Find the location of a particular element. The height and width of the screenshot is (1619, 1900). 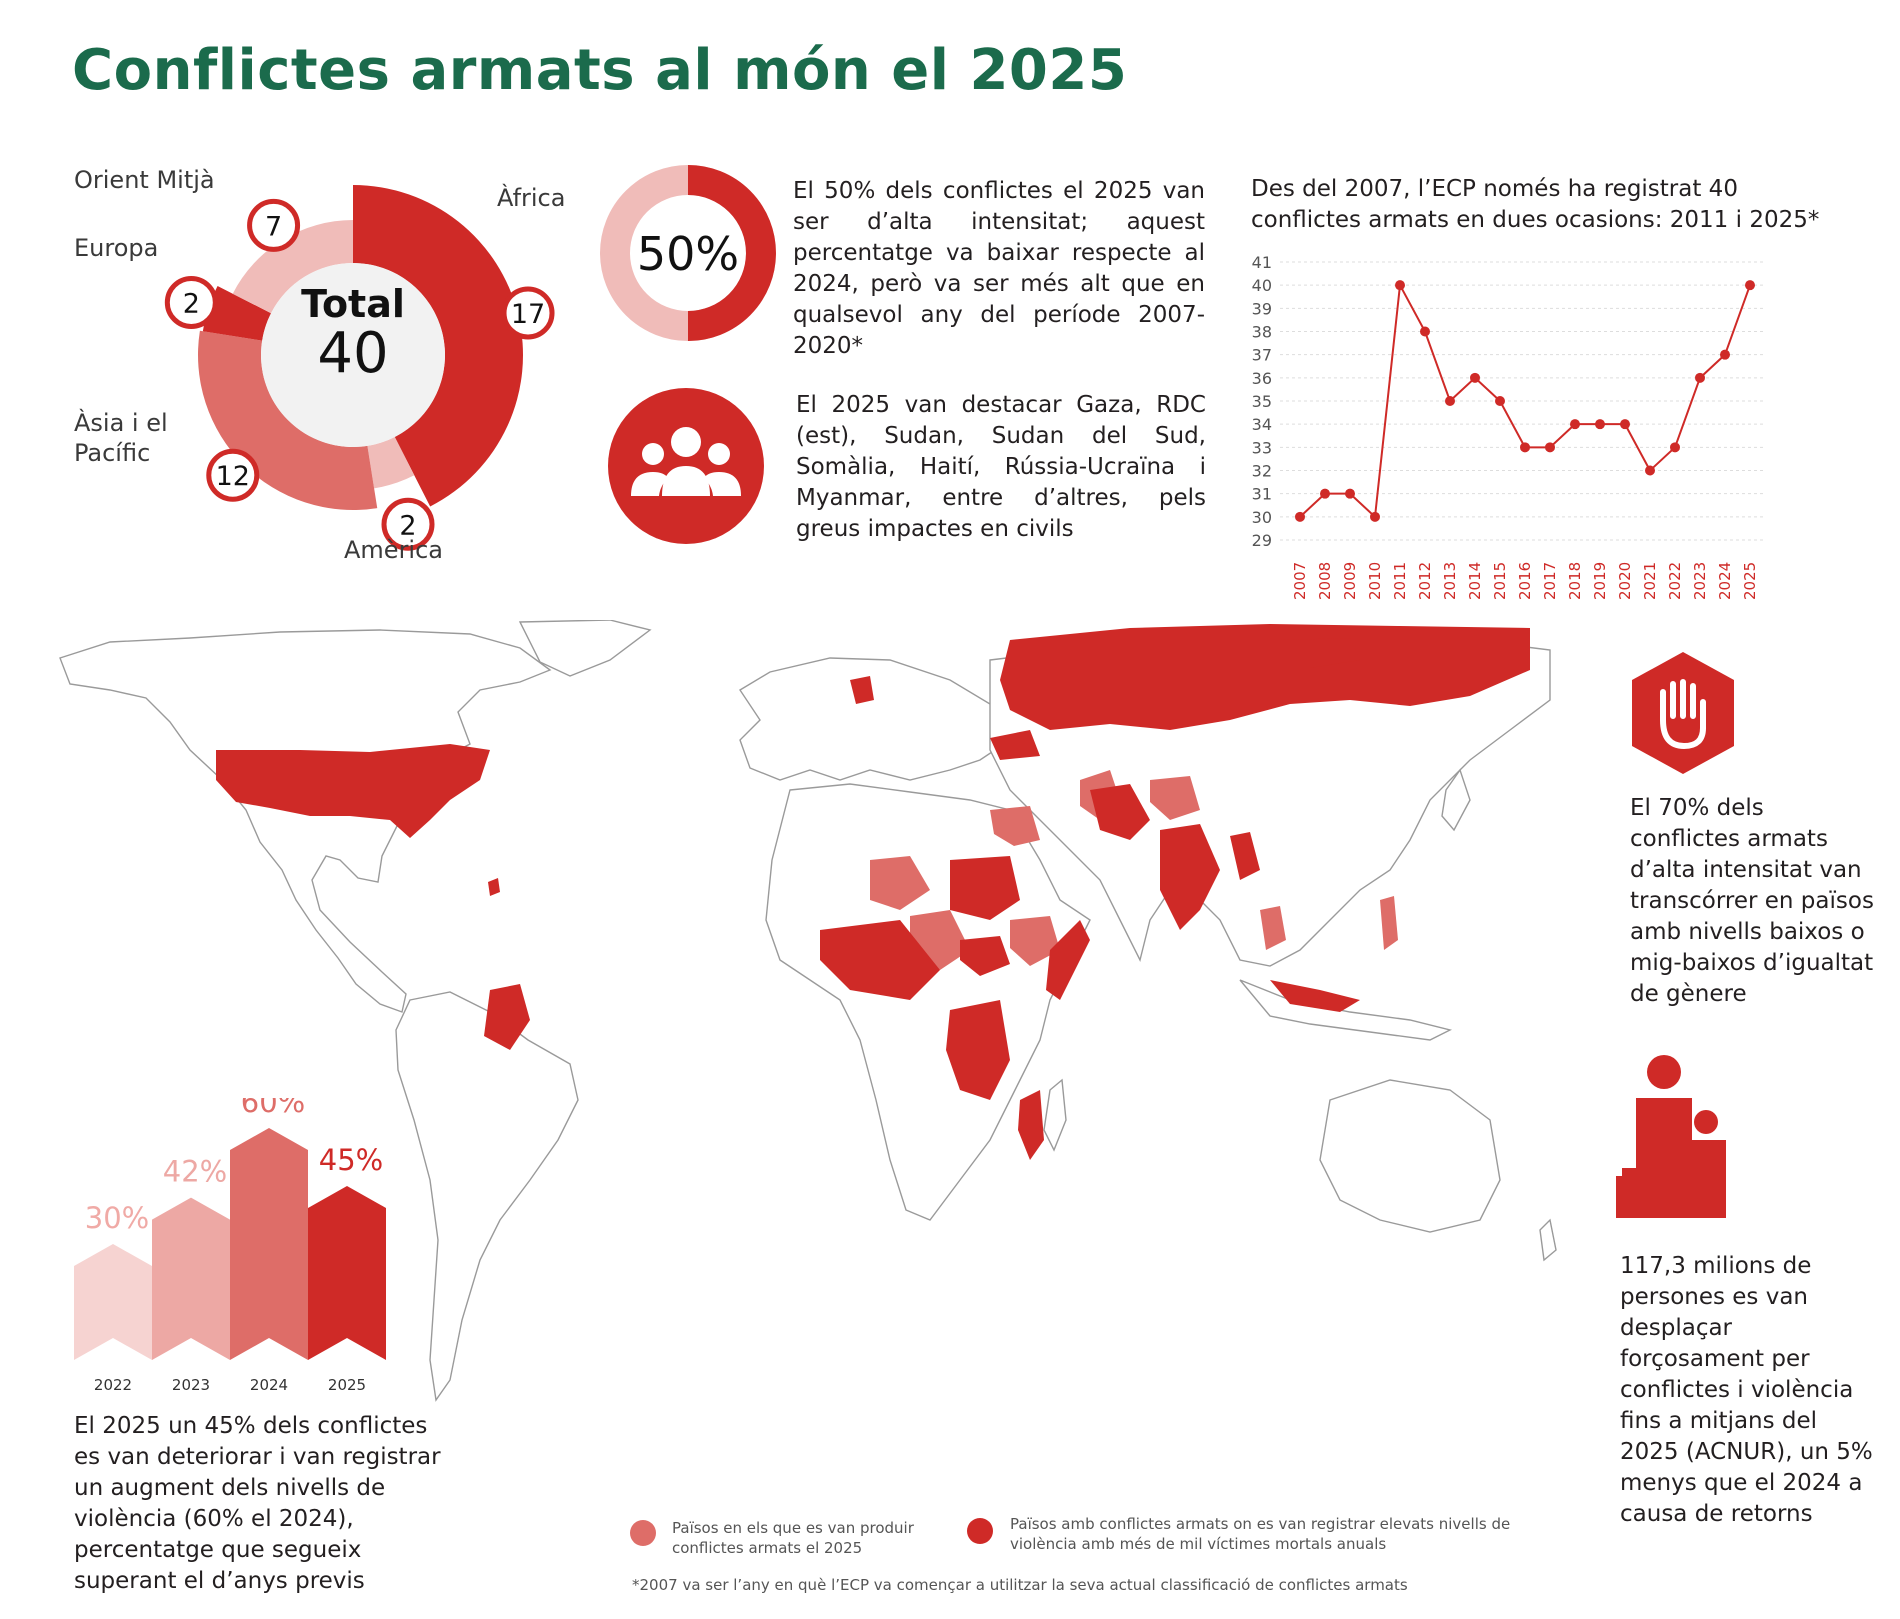

line-xtick-2025: 2025 is located at coordinates (1750, 581).